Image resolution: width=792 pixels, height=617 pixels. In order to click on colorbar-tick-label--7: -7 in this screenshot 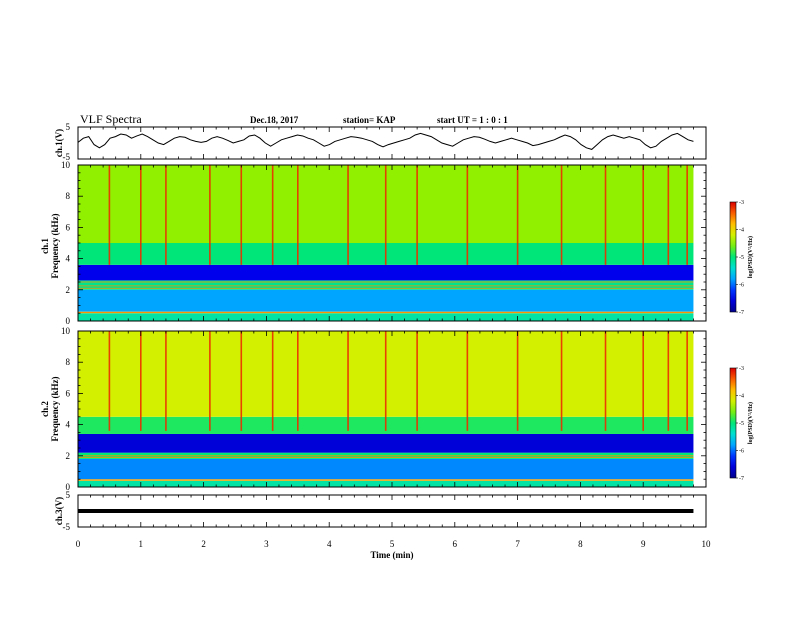, I will do `click(741, 479)`.